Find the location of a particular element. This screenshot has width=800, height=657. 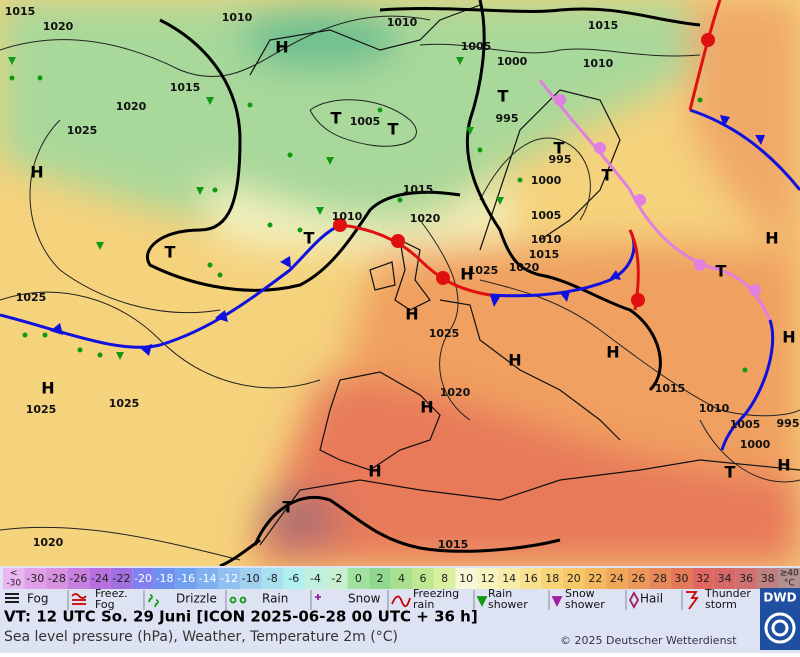

scale-label: -20 is located at coordinates (143, 578).